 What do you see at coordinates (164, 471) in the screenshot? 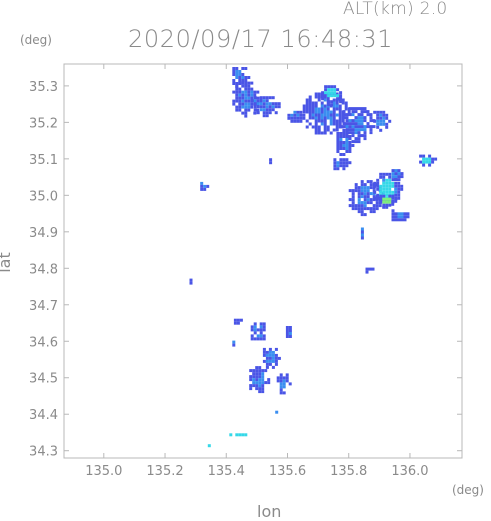
I see `x-tick-label: 135.2` at bounding box center [164, 471].